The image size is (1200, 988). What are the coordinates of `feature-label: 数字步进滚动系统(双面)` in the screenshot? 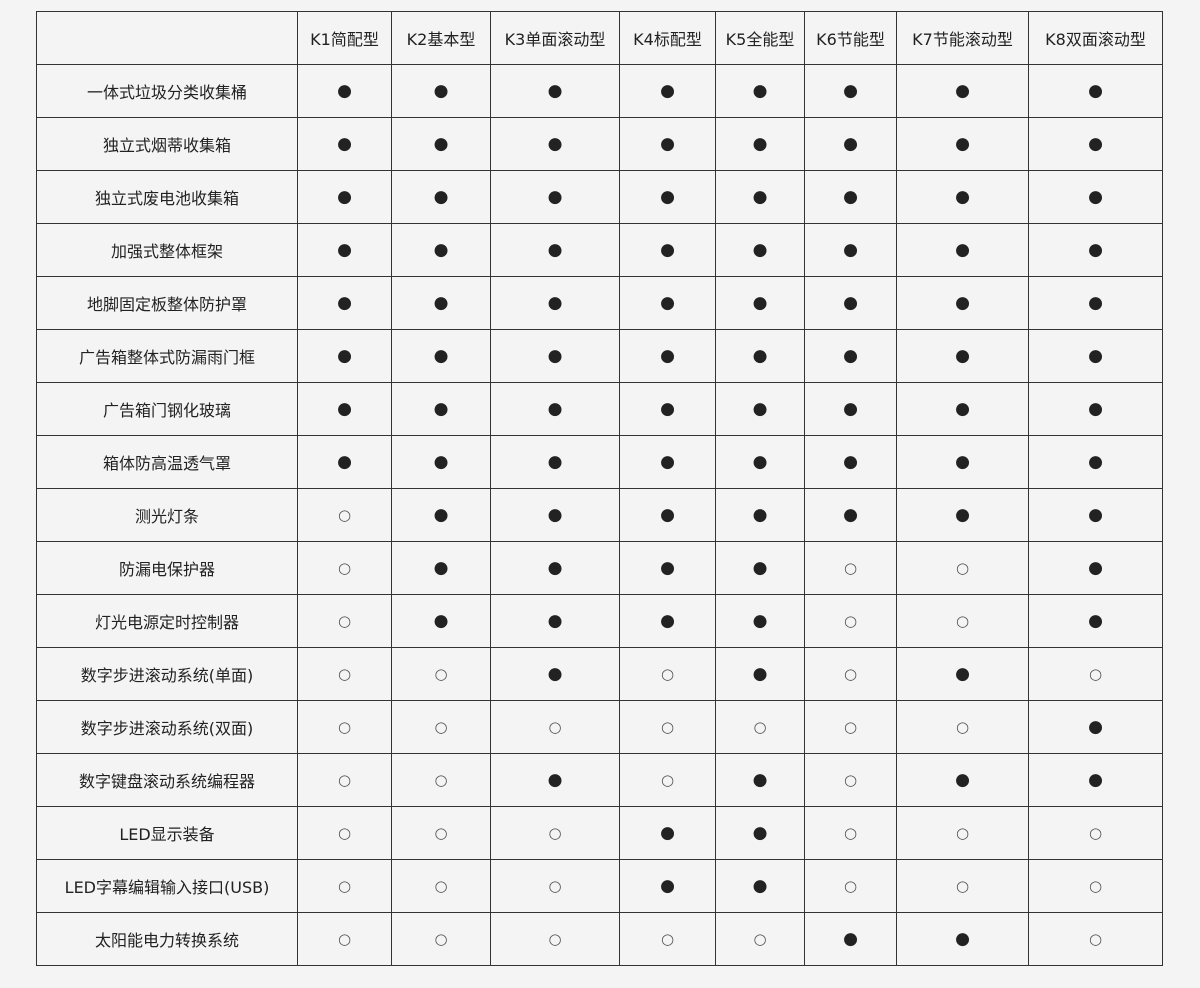 It's located at (167, 727).